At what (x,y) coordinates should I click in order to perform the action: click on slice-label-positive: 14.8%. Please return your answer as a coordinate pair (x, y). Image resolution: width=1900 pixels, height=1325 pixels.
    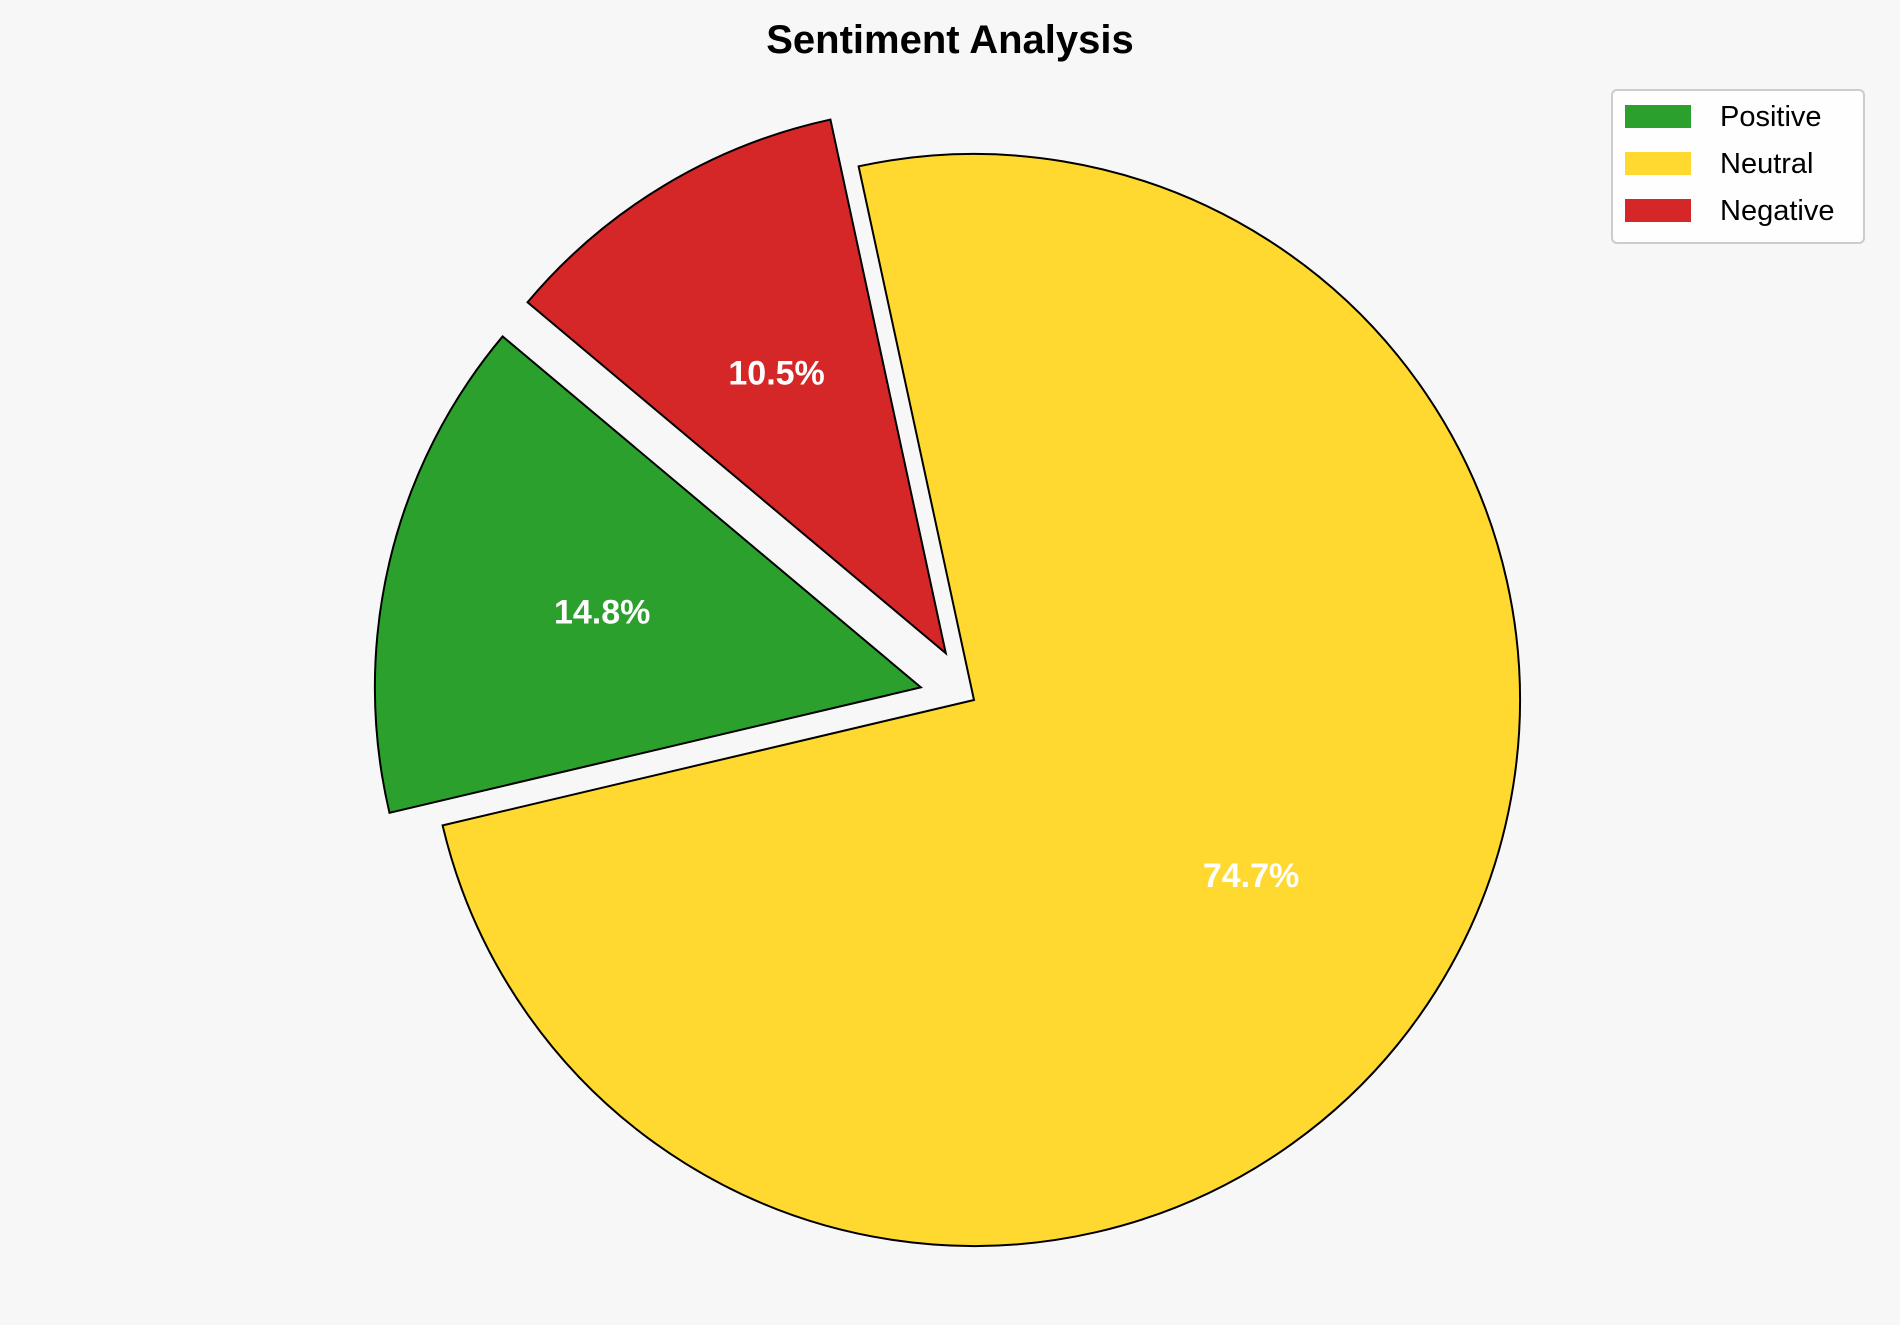
    Looking at the image, I should click on (602, 613).